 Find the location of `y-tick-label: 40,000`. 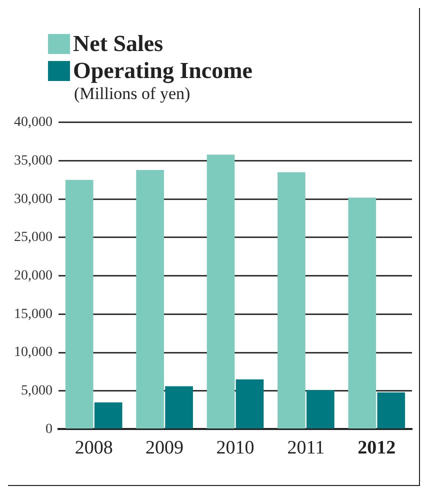

y-tick-label: 40,000 is located at coordinates (33, 122).